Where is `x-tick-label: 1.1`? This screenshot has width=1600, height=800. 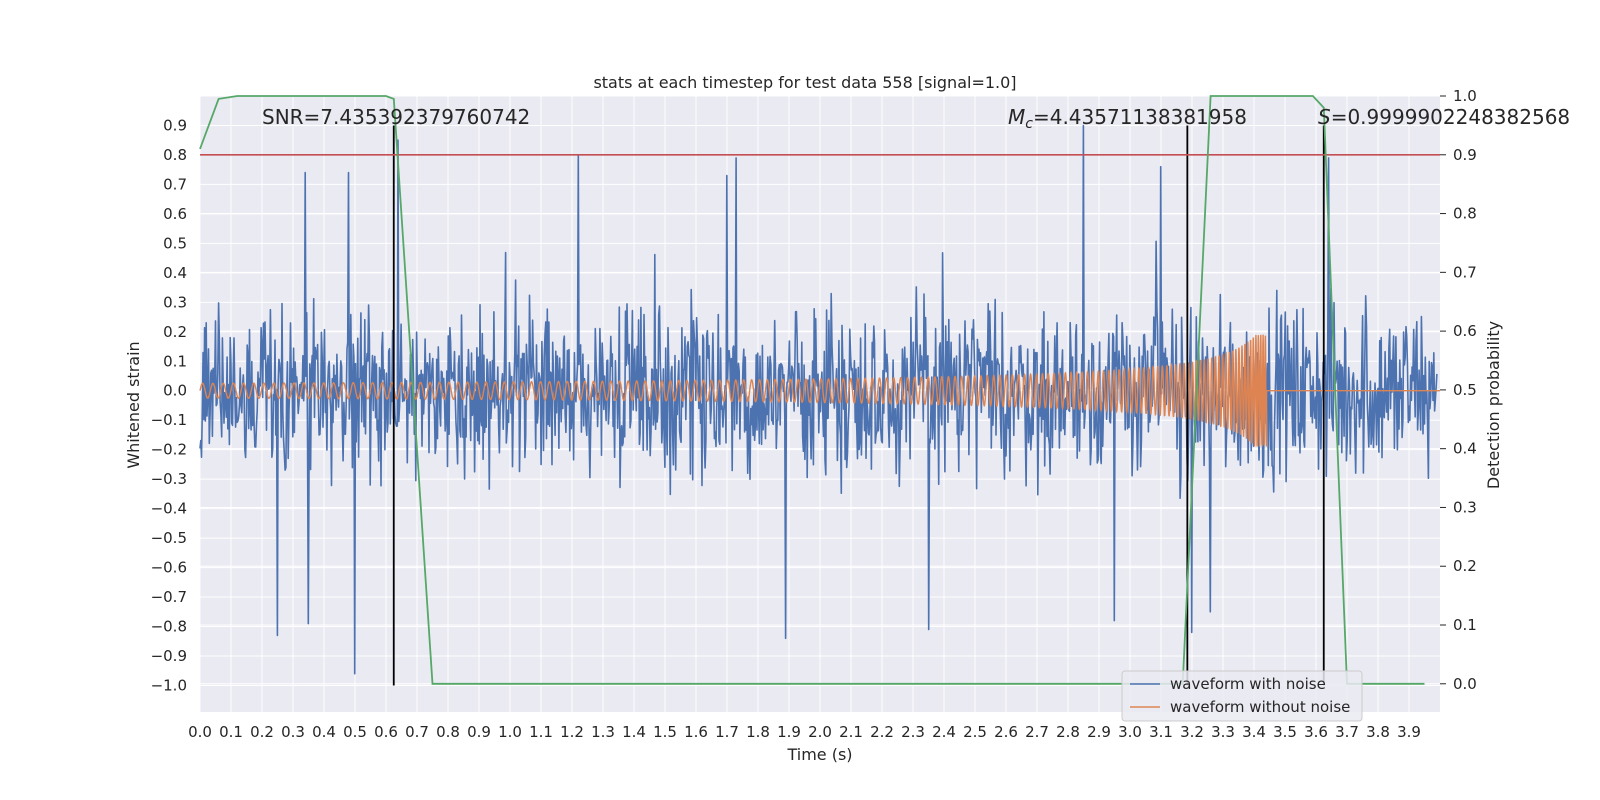
x-tick-label: 1.1 is located at coordinates (541, 732).